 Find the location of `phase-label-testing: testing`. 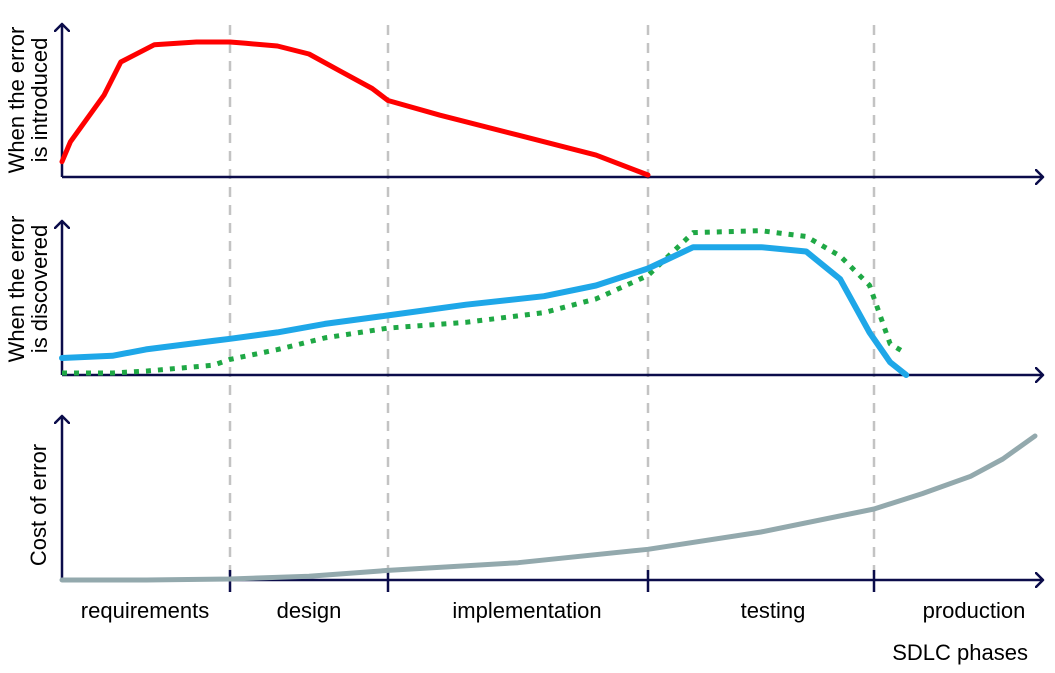

phase-label-testing: testing is located at coordinates (773, 610).